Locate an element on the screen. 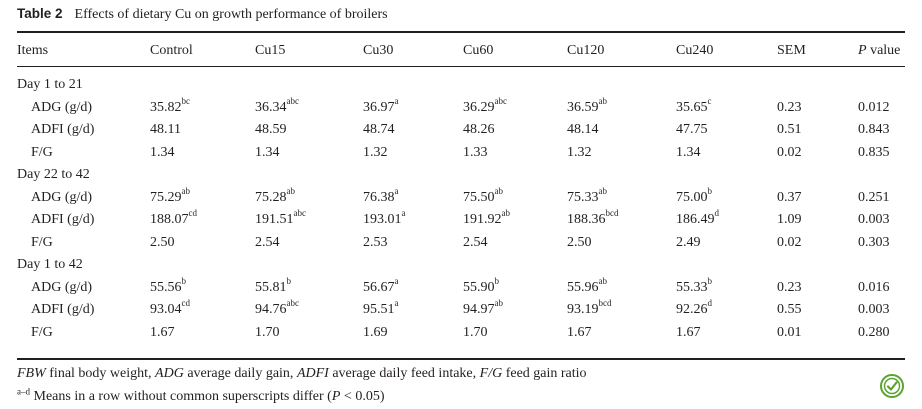 The width and height of the screenshot is (922, 409). table-cell: 0.01 is located at coordinates (789, 332).